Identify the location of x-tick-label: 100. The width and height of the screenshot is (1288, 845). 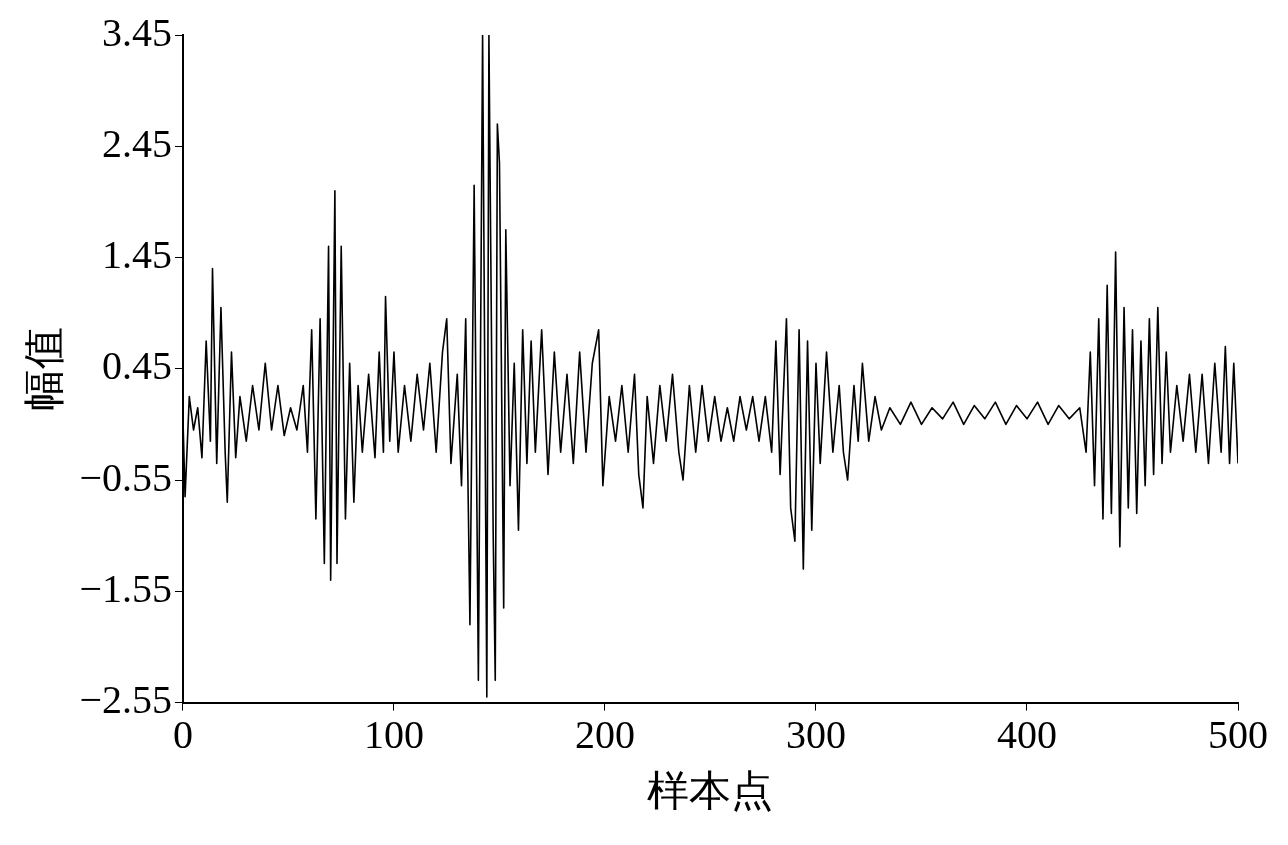
(393, 735).